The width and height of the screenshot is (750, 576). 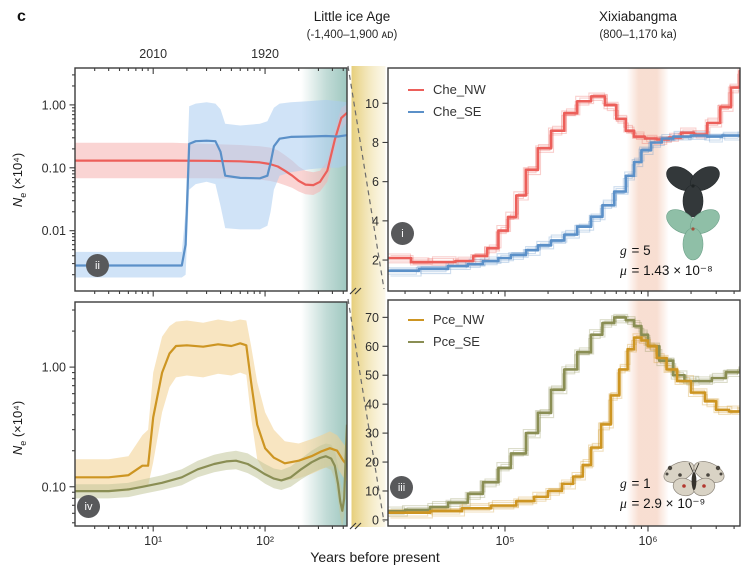 What do you see at coordinates (372, 463) in the screenshot?
I see `tick-label: 20` at bounding box center [372, 463].